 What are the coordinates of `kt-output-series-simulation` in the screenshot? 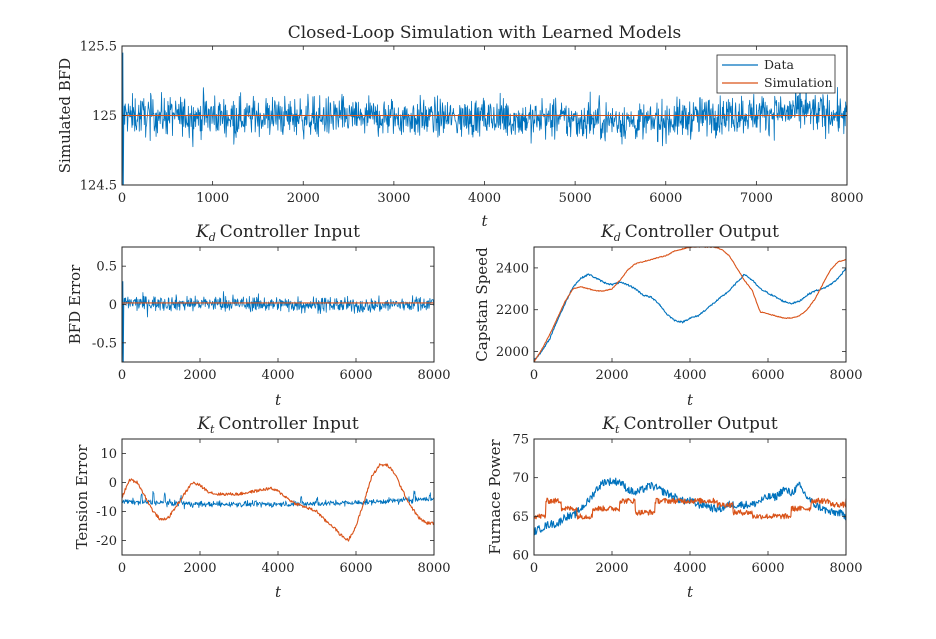 It's located at (690, 508).